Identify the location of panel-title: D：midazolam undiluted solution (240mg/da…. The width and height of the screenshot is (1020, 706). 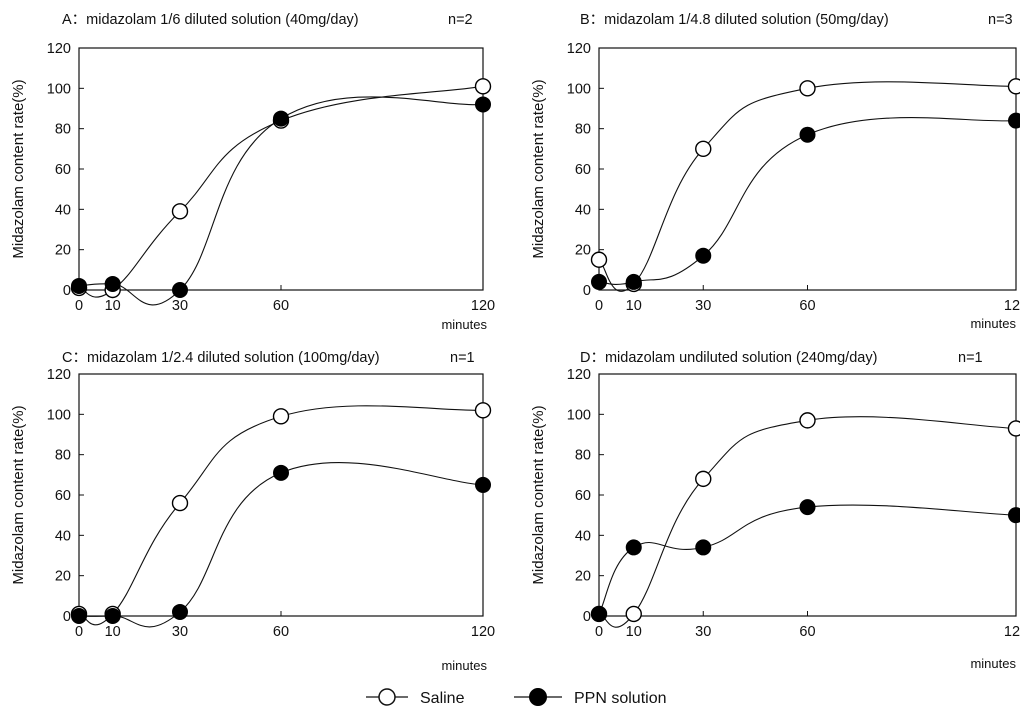
(728, 358).